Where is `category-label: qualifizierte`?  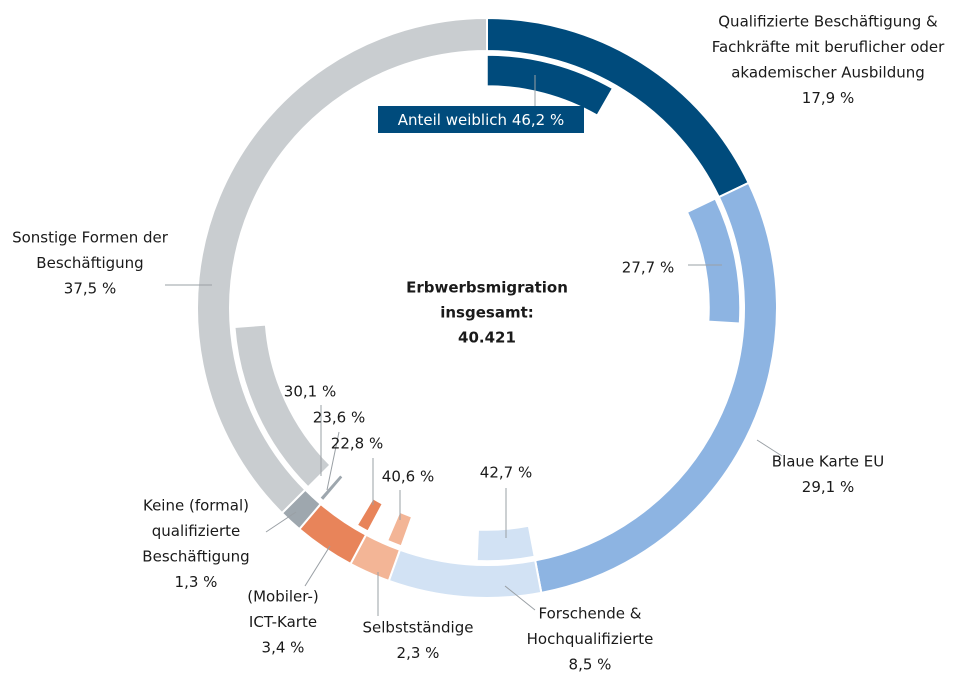
category-label: qualifizierte is located at coordinates (196, 531).